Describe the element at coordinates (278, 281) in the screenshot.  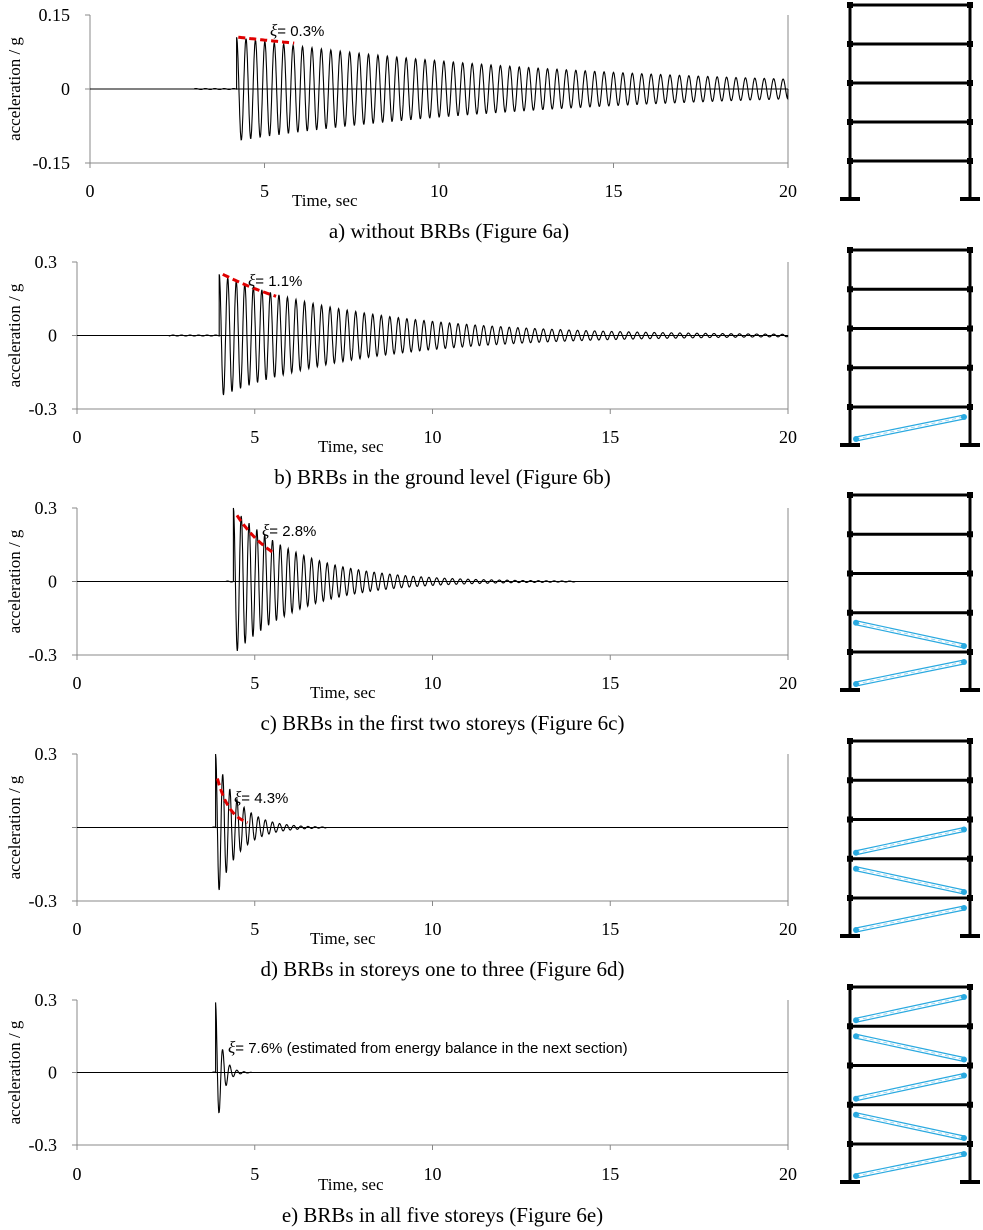
I see `damping-value: = 1.1%` at that location.